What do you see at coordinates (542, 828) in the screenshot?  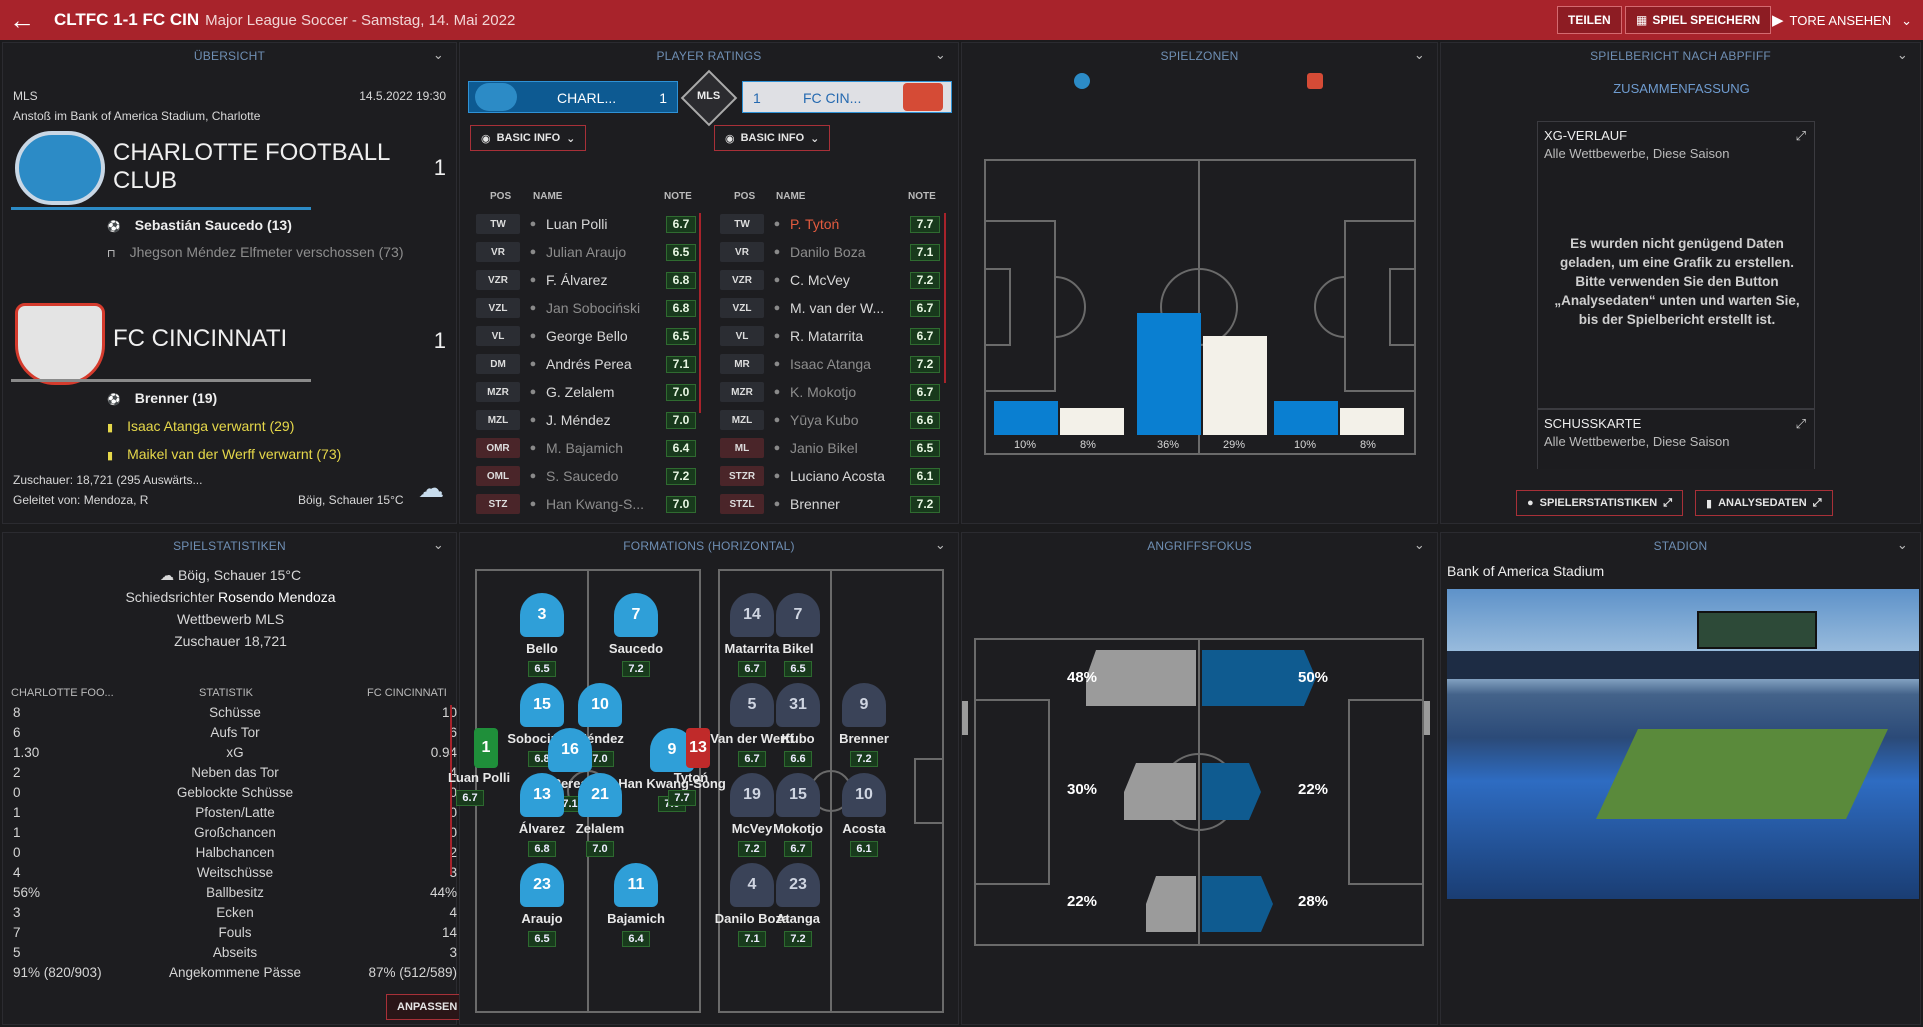 I see `player-name: Álvarez` at bounding box center [542, 828].